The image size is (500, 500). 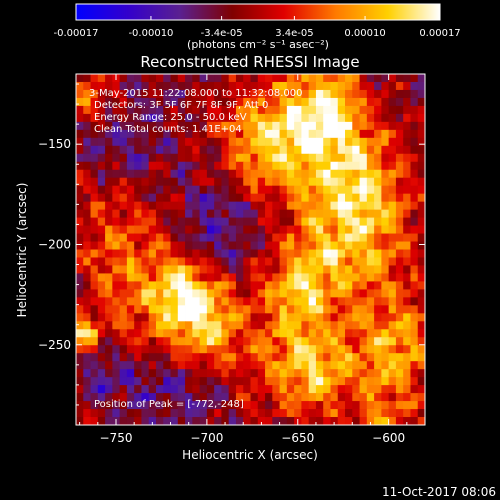 I want to click on colorbar-unit-label: (photons cm⁻² s⁻¹ asec⁻²), so click(x=258, y=44).